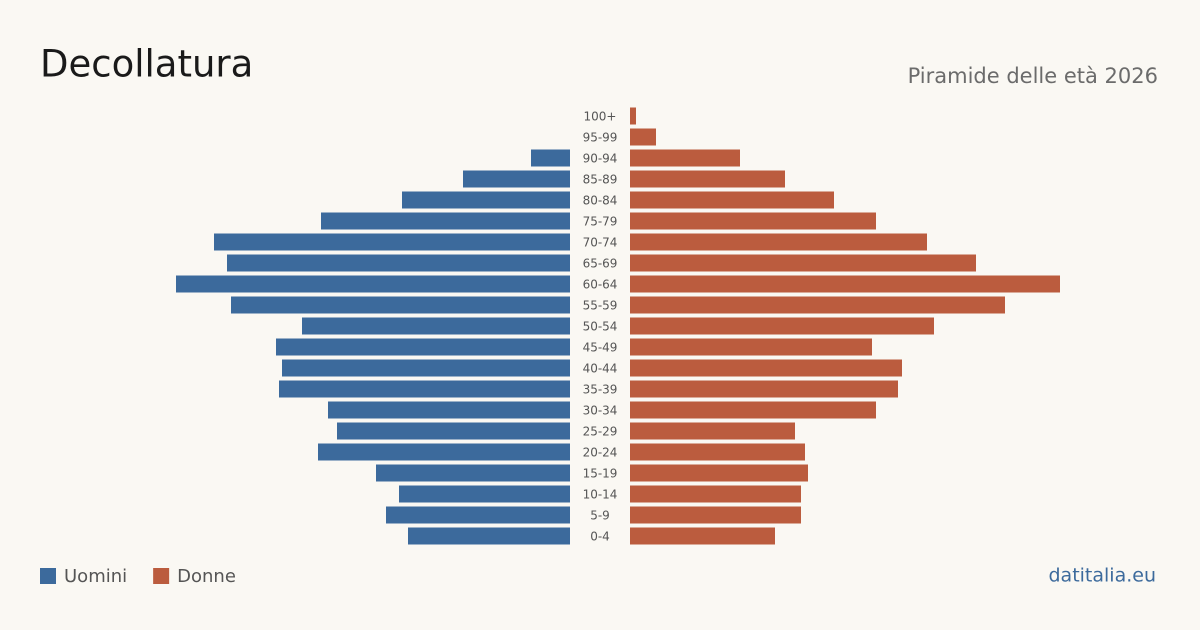 The image size is (1200, 630). What do you see at coordinates (600, 117) in the screenshot?
I see `age-label: 100+` at bounding box center [600, 117].